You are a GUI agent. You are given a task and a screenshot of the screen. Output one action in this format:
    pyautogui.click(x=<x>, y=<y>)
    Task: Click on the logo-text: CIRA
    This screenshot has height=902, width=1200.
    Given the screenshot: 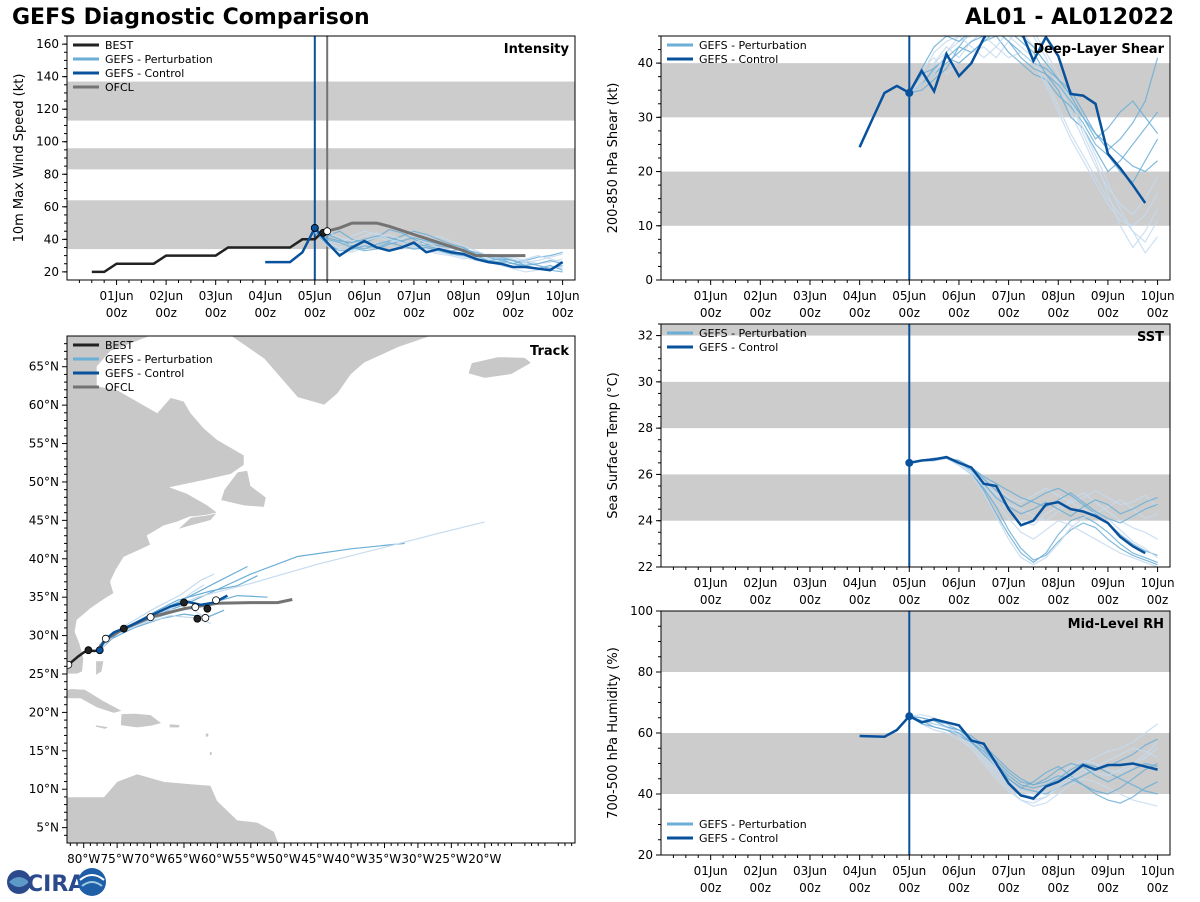 What is the action you would take?
    pyautogui.click(x=56, y=884)
    